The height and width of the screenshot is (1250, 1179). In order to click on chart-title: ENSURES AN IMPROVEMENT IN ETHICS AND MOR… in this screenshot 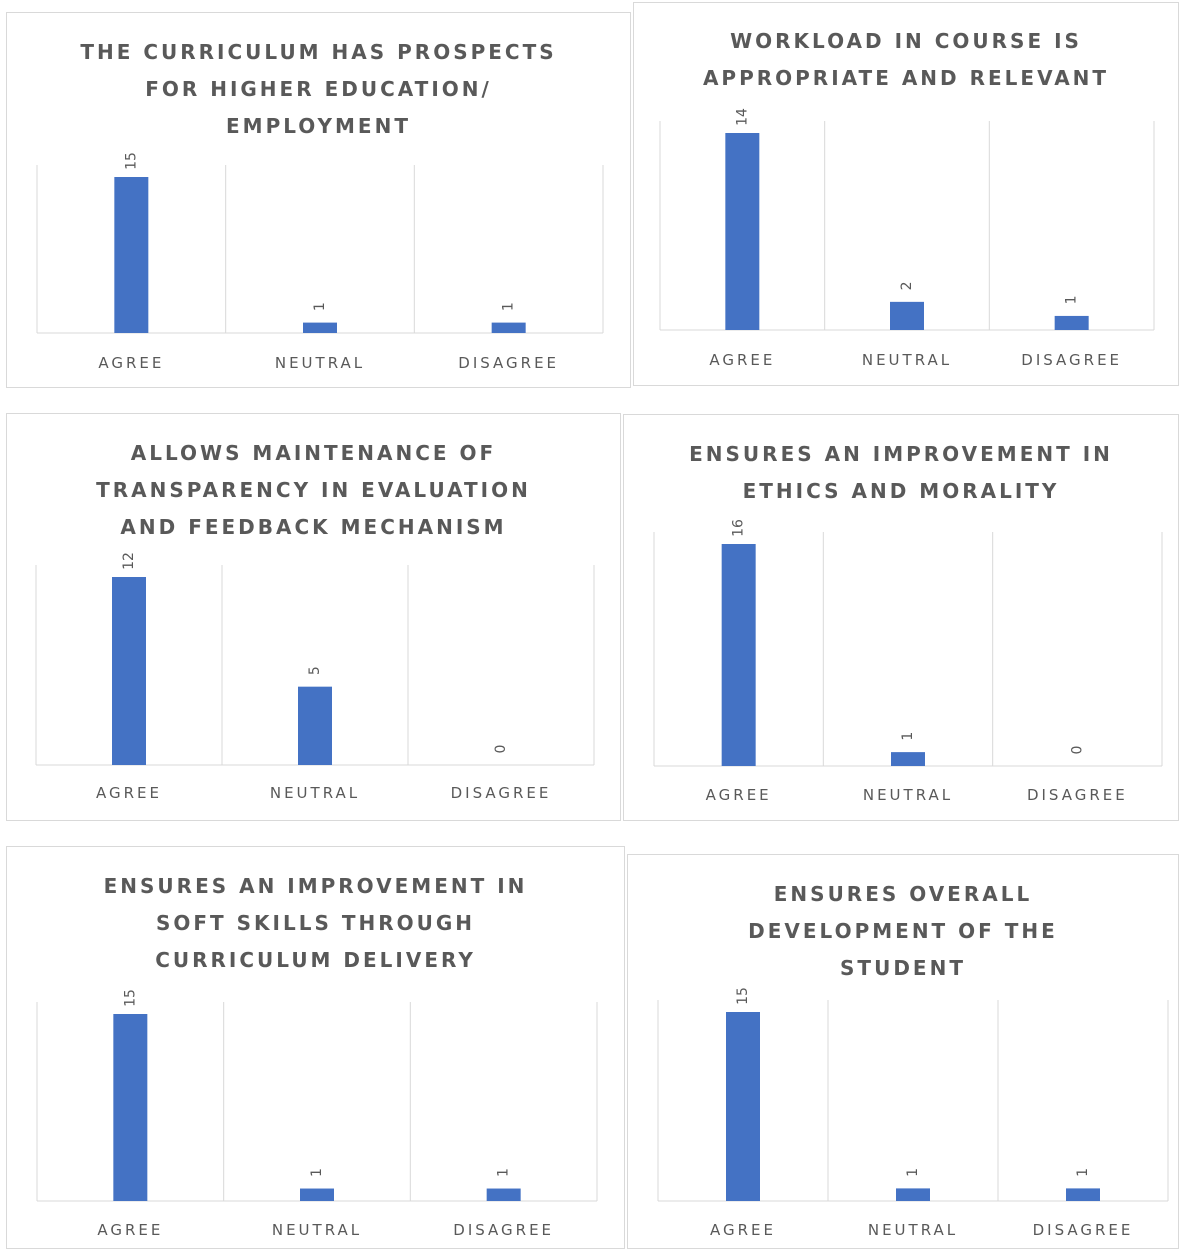, I will do `click(901, 473)`.